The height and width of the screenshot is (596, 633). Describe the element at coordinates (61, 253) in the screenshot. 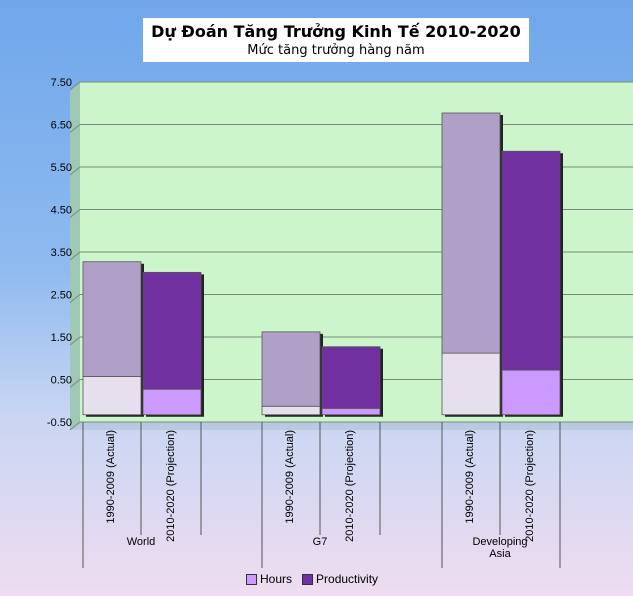

I see `y-tick-label: 3.50` at that location.